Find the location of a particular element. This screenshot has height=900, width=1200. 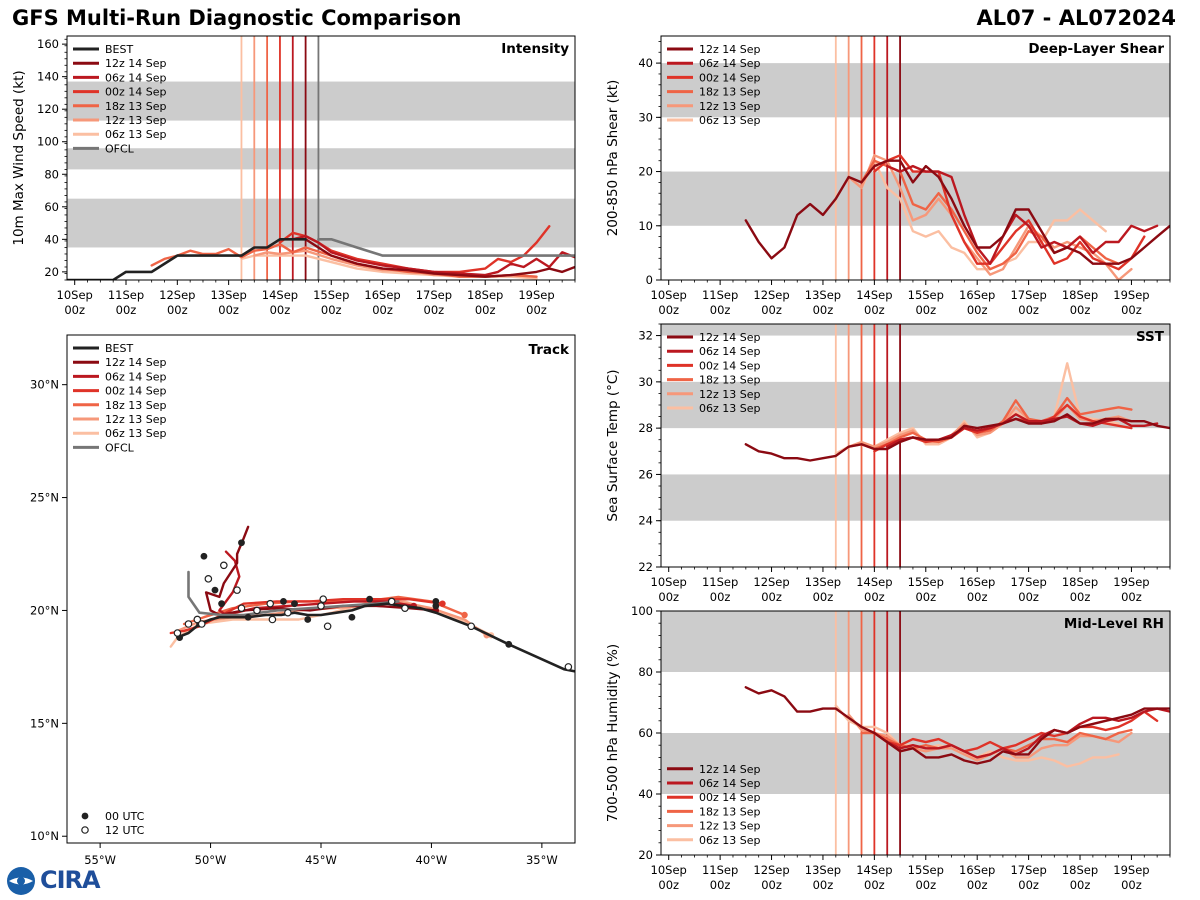

panel-title: SST is located at coordinates (1150, 337).